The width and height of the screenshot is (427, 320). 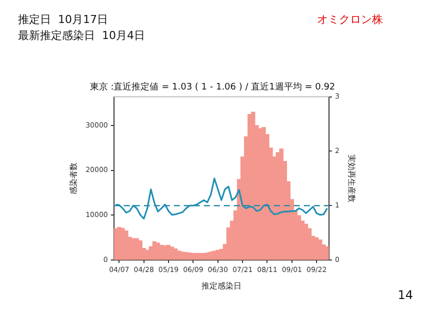 I want to click on text: 14, so click(x=405, y=295).